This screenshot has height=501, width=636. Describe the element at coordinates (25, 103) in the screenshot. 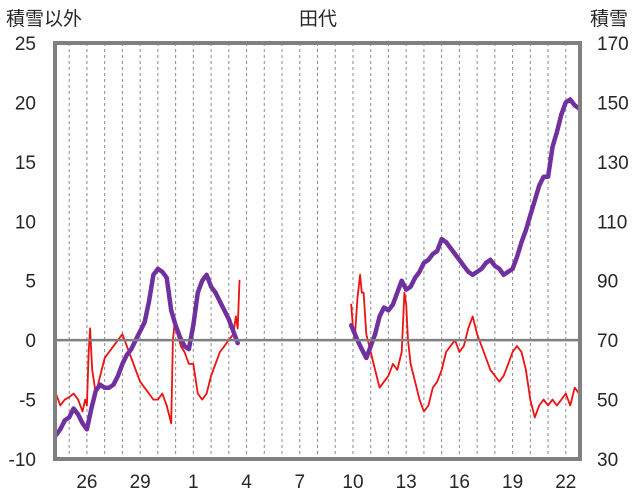

I see `left-tick-label: 20` at that location.